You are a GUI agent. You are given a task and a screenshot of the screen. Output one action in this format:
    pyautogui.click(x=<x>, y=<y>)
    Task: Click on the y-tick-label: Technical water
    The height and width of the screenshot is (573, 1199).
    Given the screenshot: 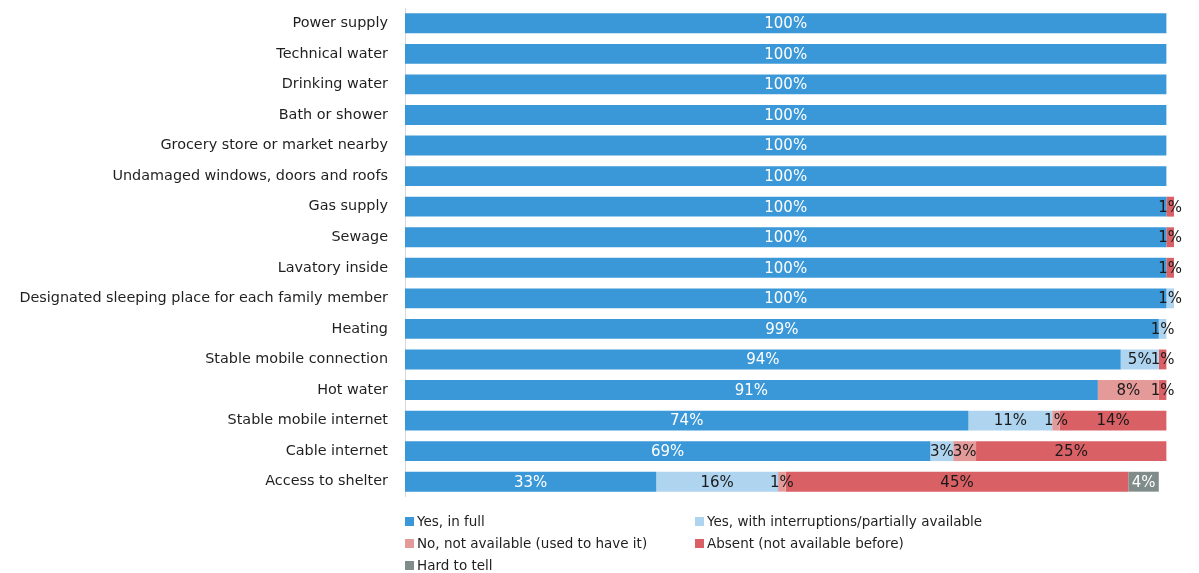 What is the action you would take?
    pyautogui.click(x=332, y=52)
    